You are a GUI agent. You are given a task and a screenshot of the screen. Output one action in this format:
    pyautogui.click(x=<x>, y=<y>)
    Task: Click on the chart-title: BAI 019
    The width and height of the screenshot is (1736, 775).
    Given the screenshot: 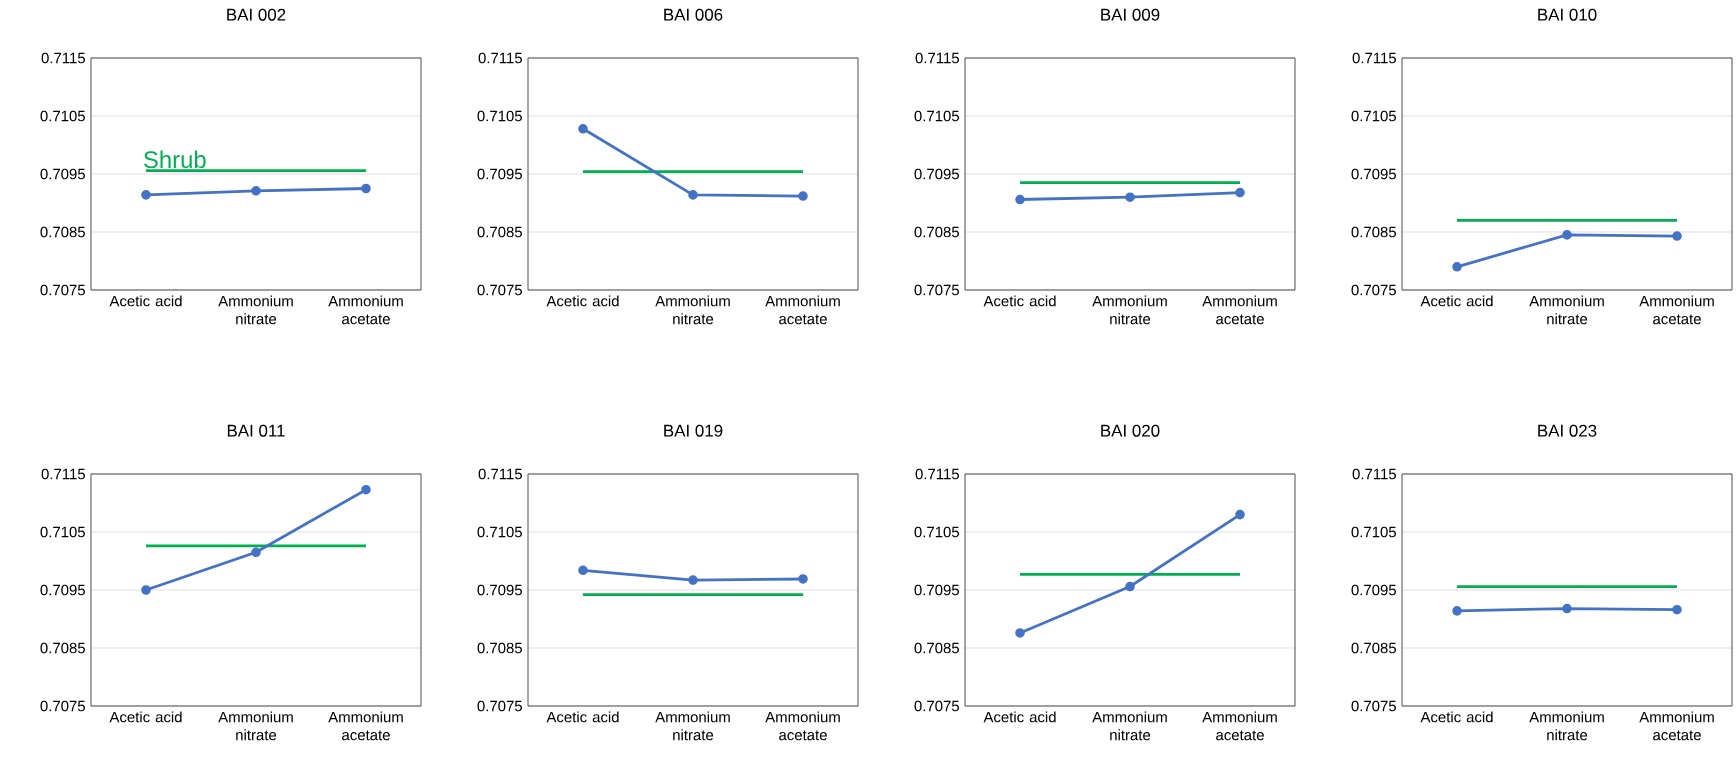 What is the action you would take?
    pyautogui.click(x=693, y=430)
    